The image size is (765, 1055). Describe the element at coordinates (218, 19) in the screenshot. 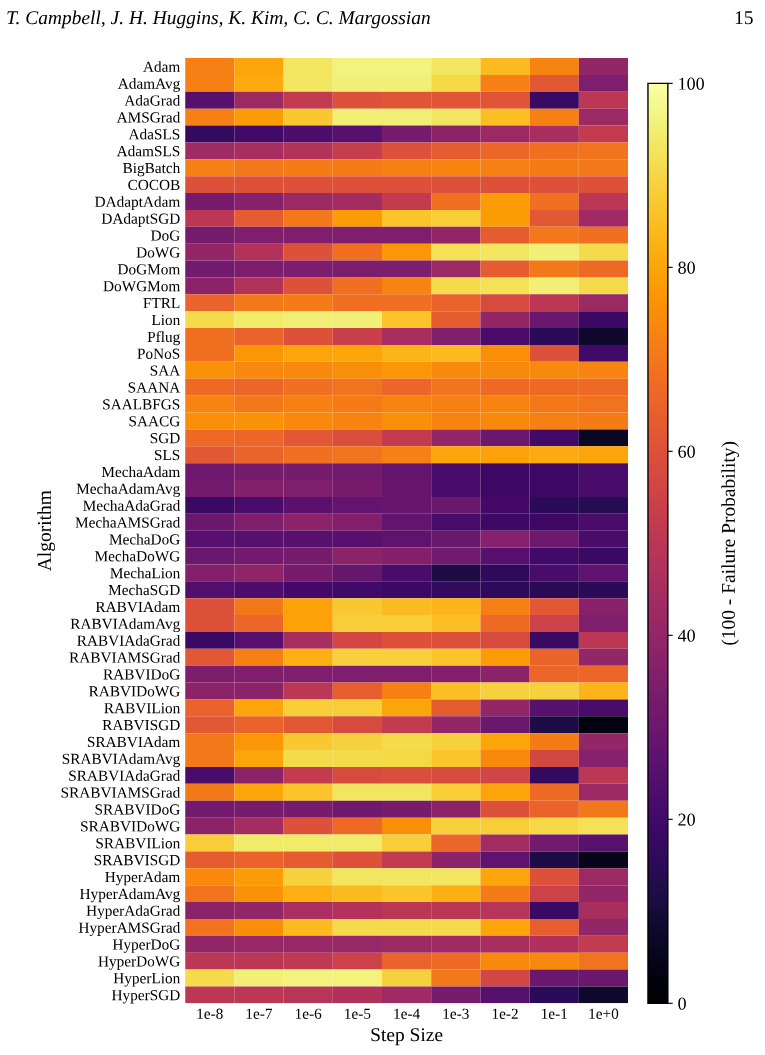

I see `text: T. Campbell, J. H. Huggins, K. Kim, C. C. Margossian` at that location.